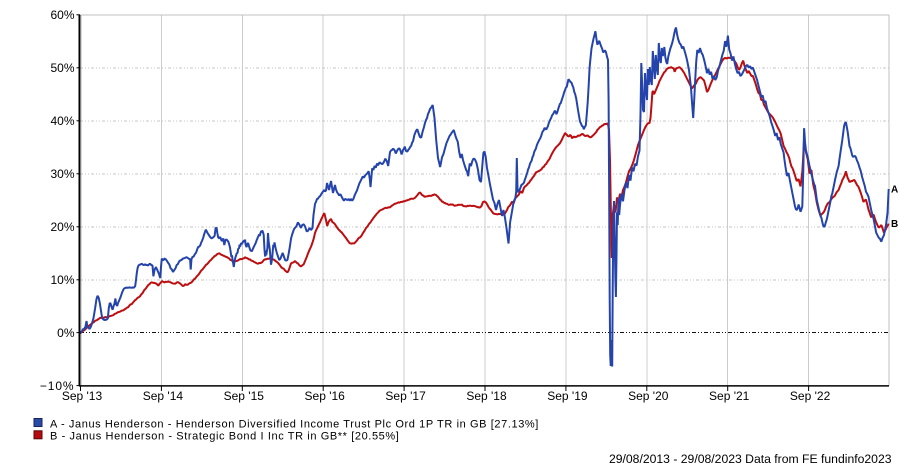 This screenshot has height=472, width=900. What do you see at coordinates (82, 396) in the screenshot?
I see `svg-text: Sep '13` at bounding box center [82, 396].